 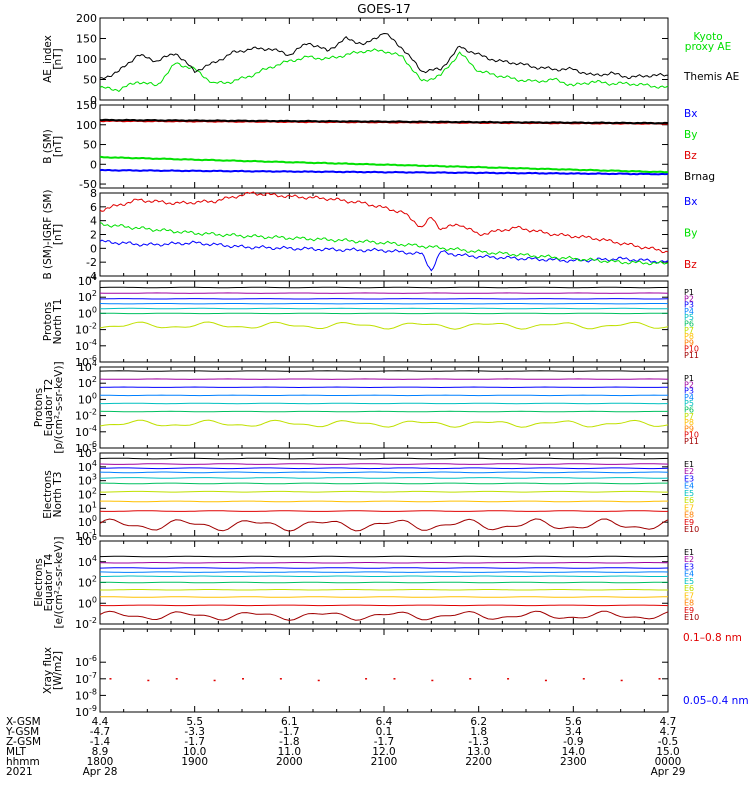 What do you see at coordinates (573, 762) in the screenshot?
I see `x-axis-value: 2300` at bounding box center [573, 762].